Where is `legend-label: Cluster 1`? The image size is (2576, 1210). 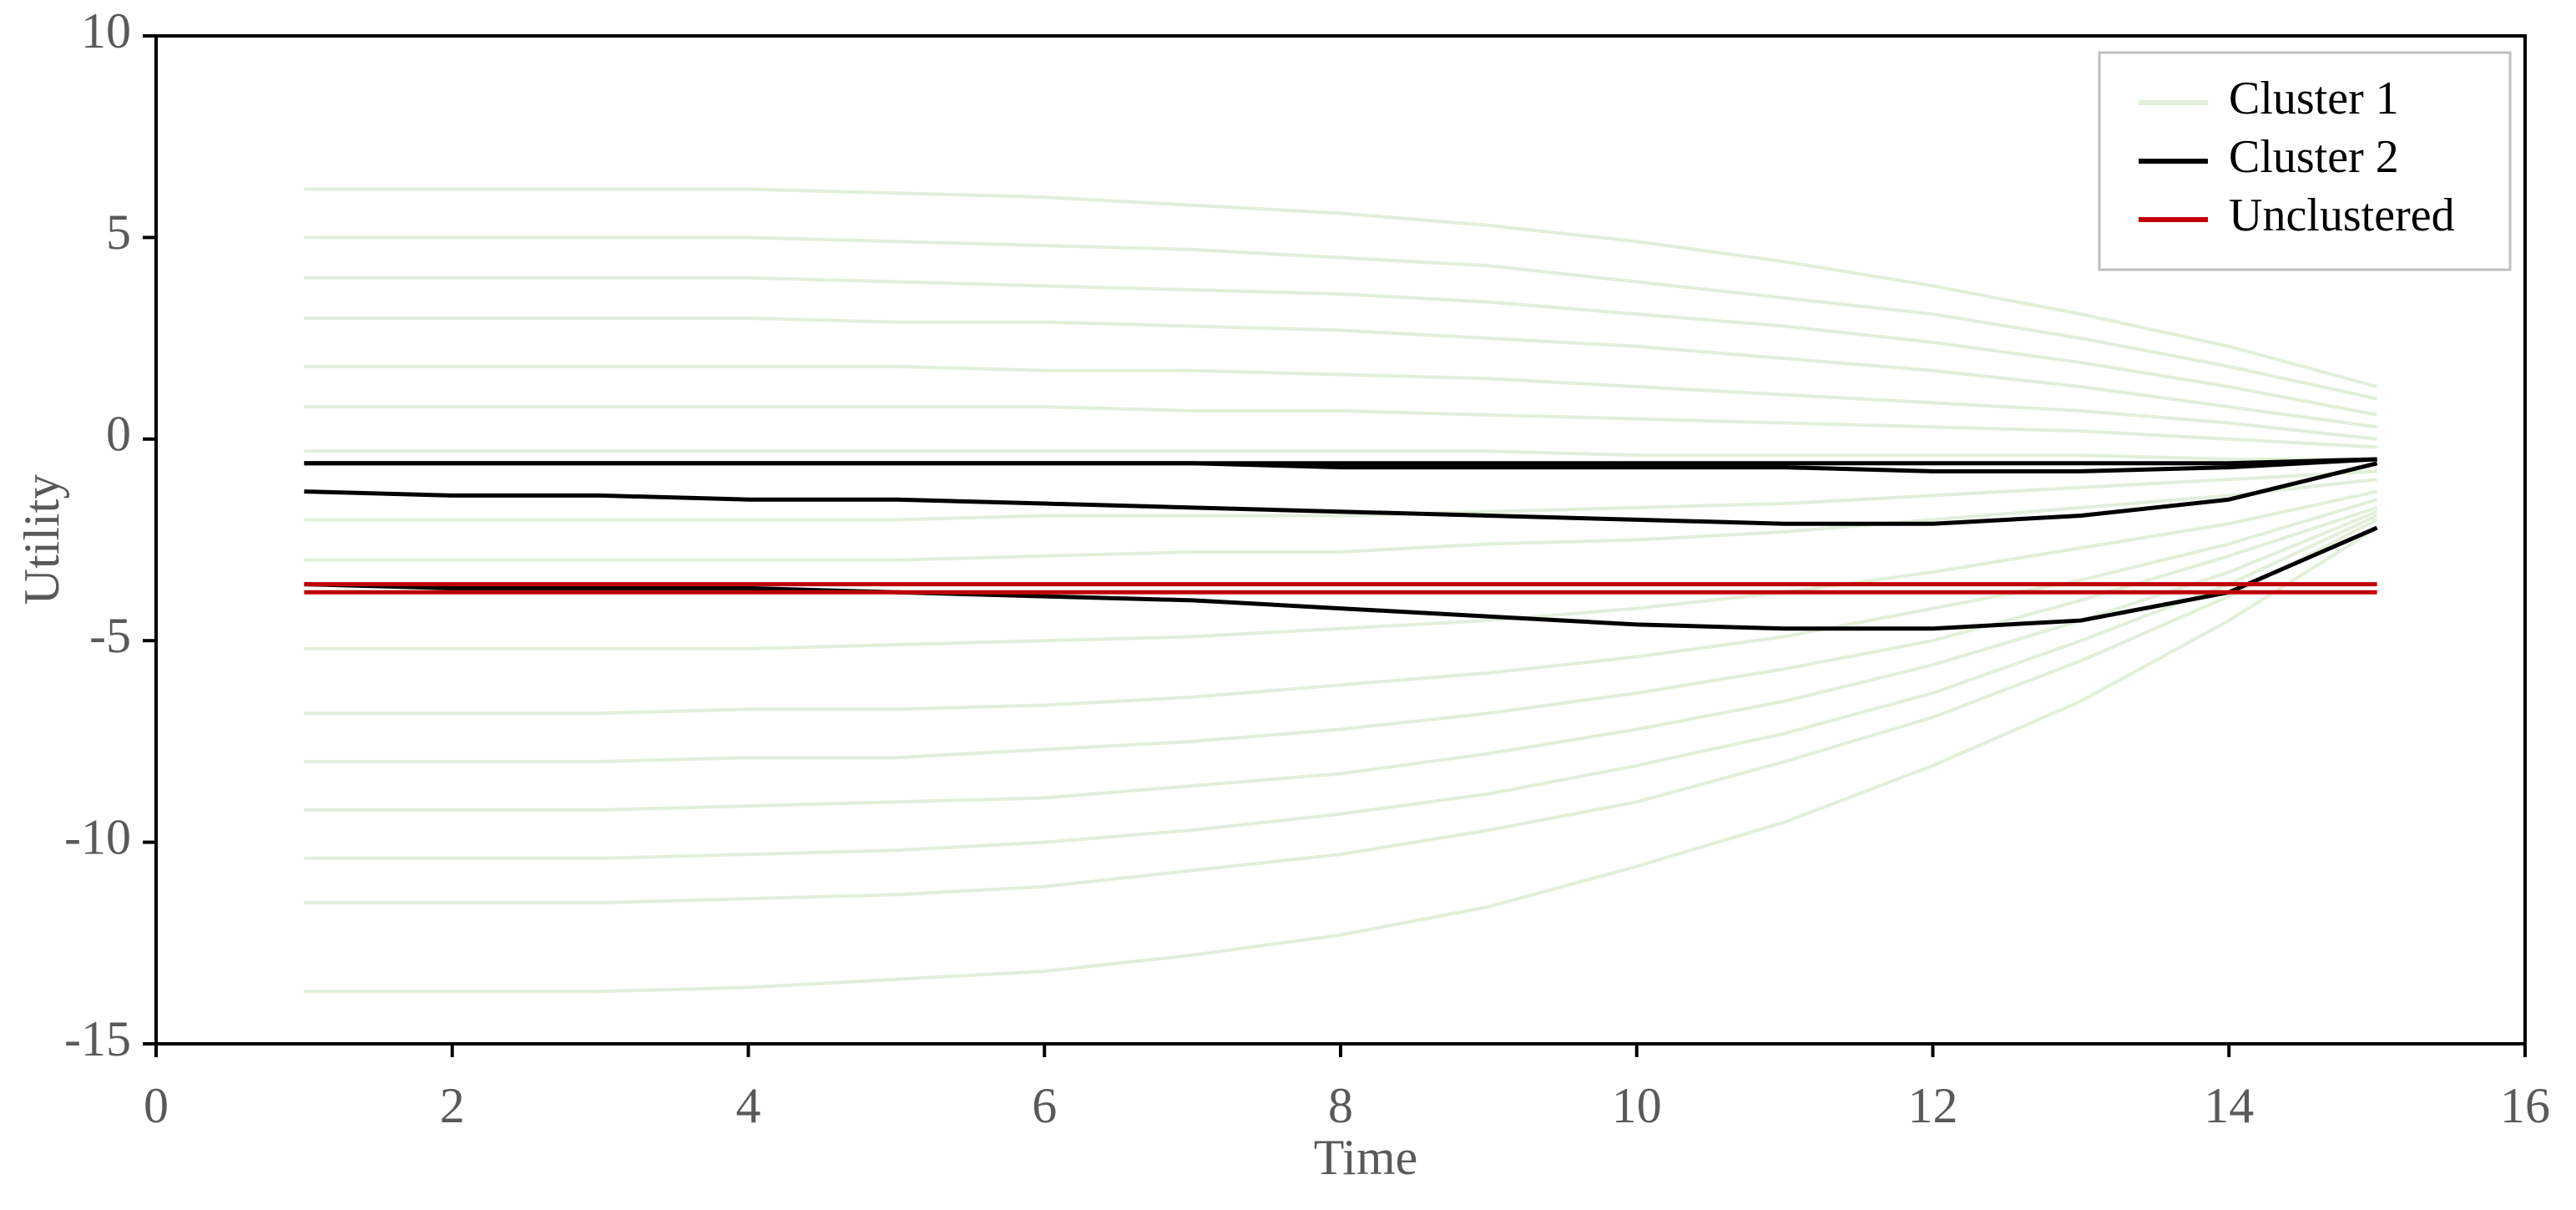
legend-label: Cluster 1 is located at coordinates (2314, 98).